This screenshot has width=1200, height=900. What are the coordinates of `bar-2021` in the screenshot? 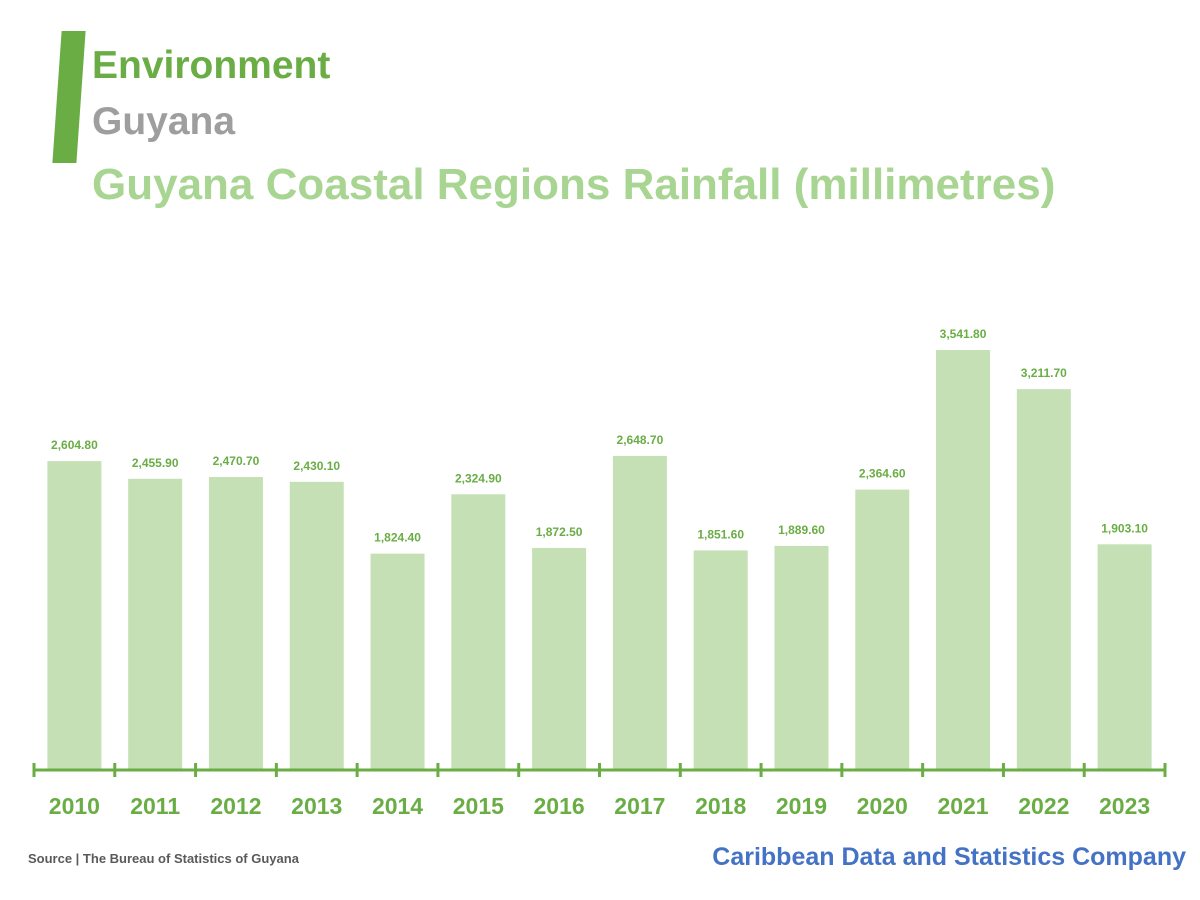 It's located at (963, 560).